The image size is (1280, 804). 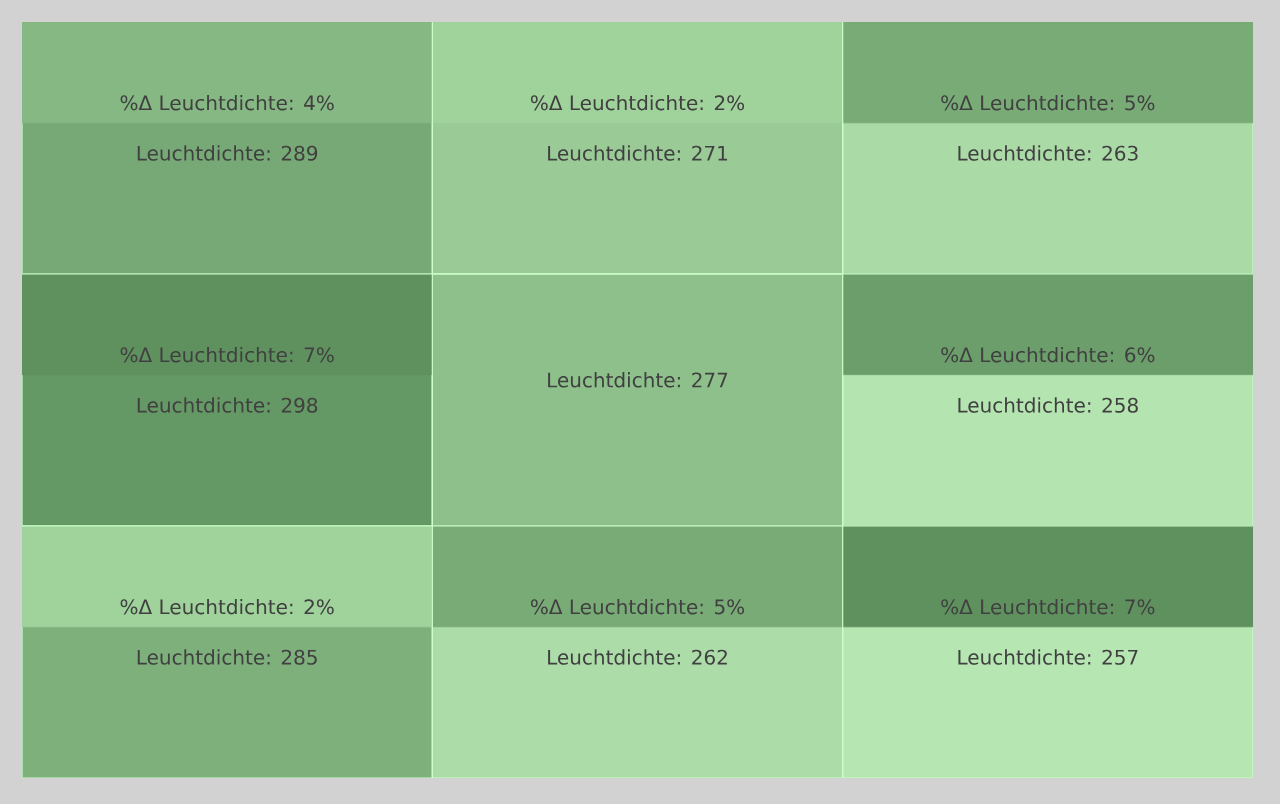 I want to click on data-label: %Δ Leuchtdichte: 6%, so click(x=1048, y=354).